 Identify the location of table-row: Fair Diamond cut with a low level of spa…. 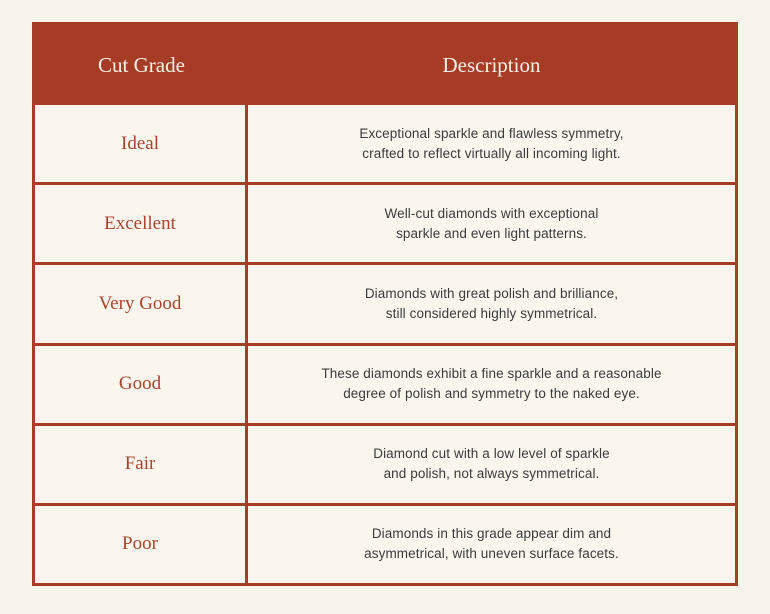
(385, 462).